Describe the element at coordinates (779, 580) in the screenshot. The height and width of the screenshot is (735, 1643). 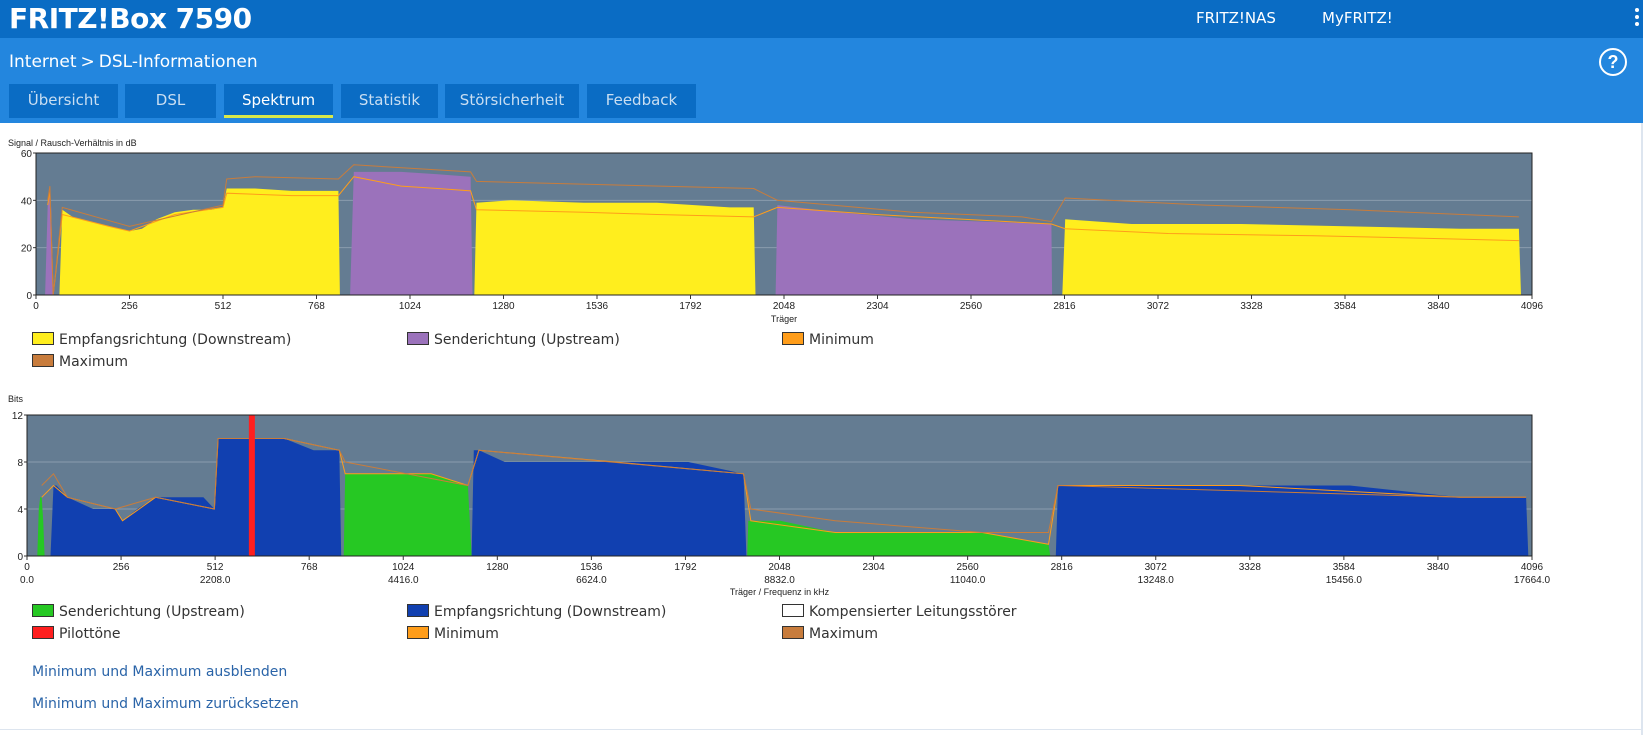
I see `freq-tick-label: 8832.0` at that location.